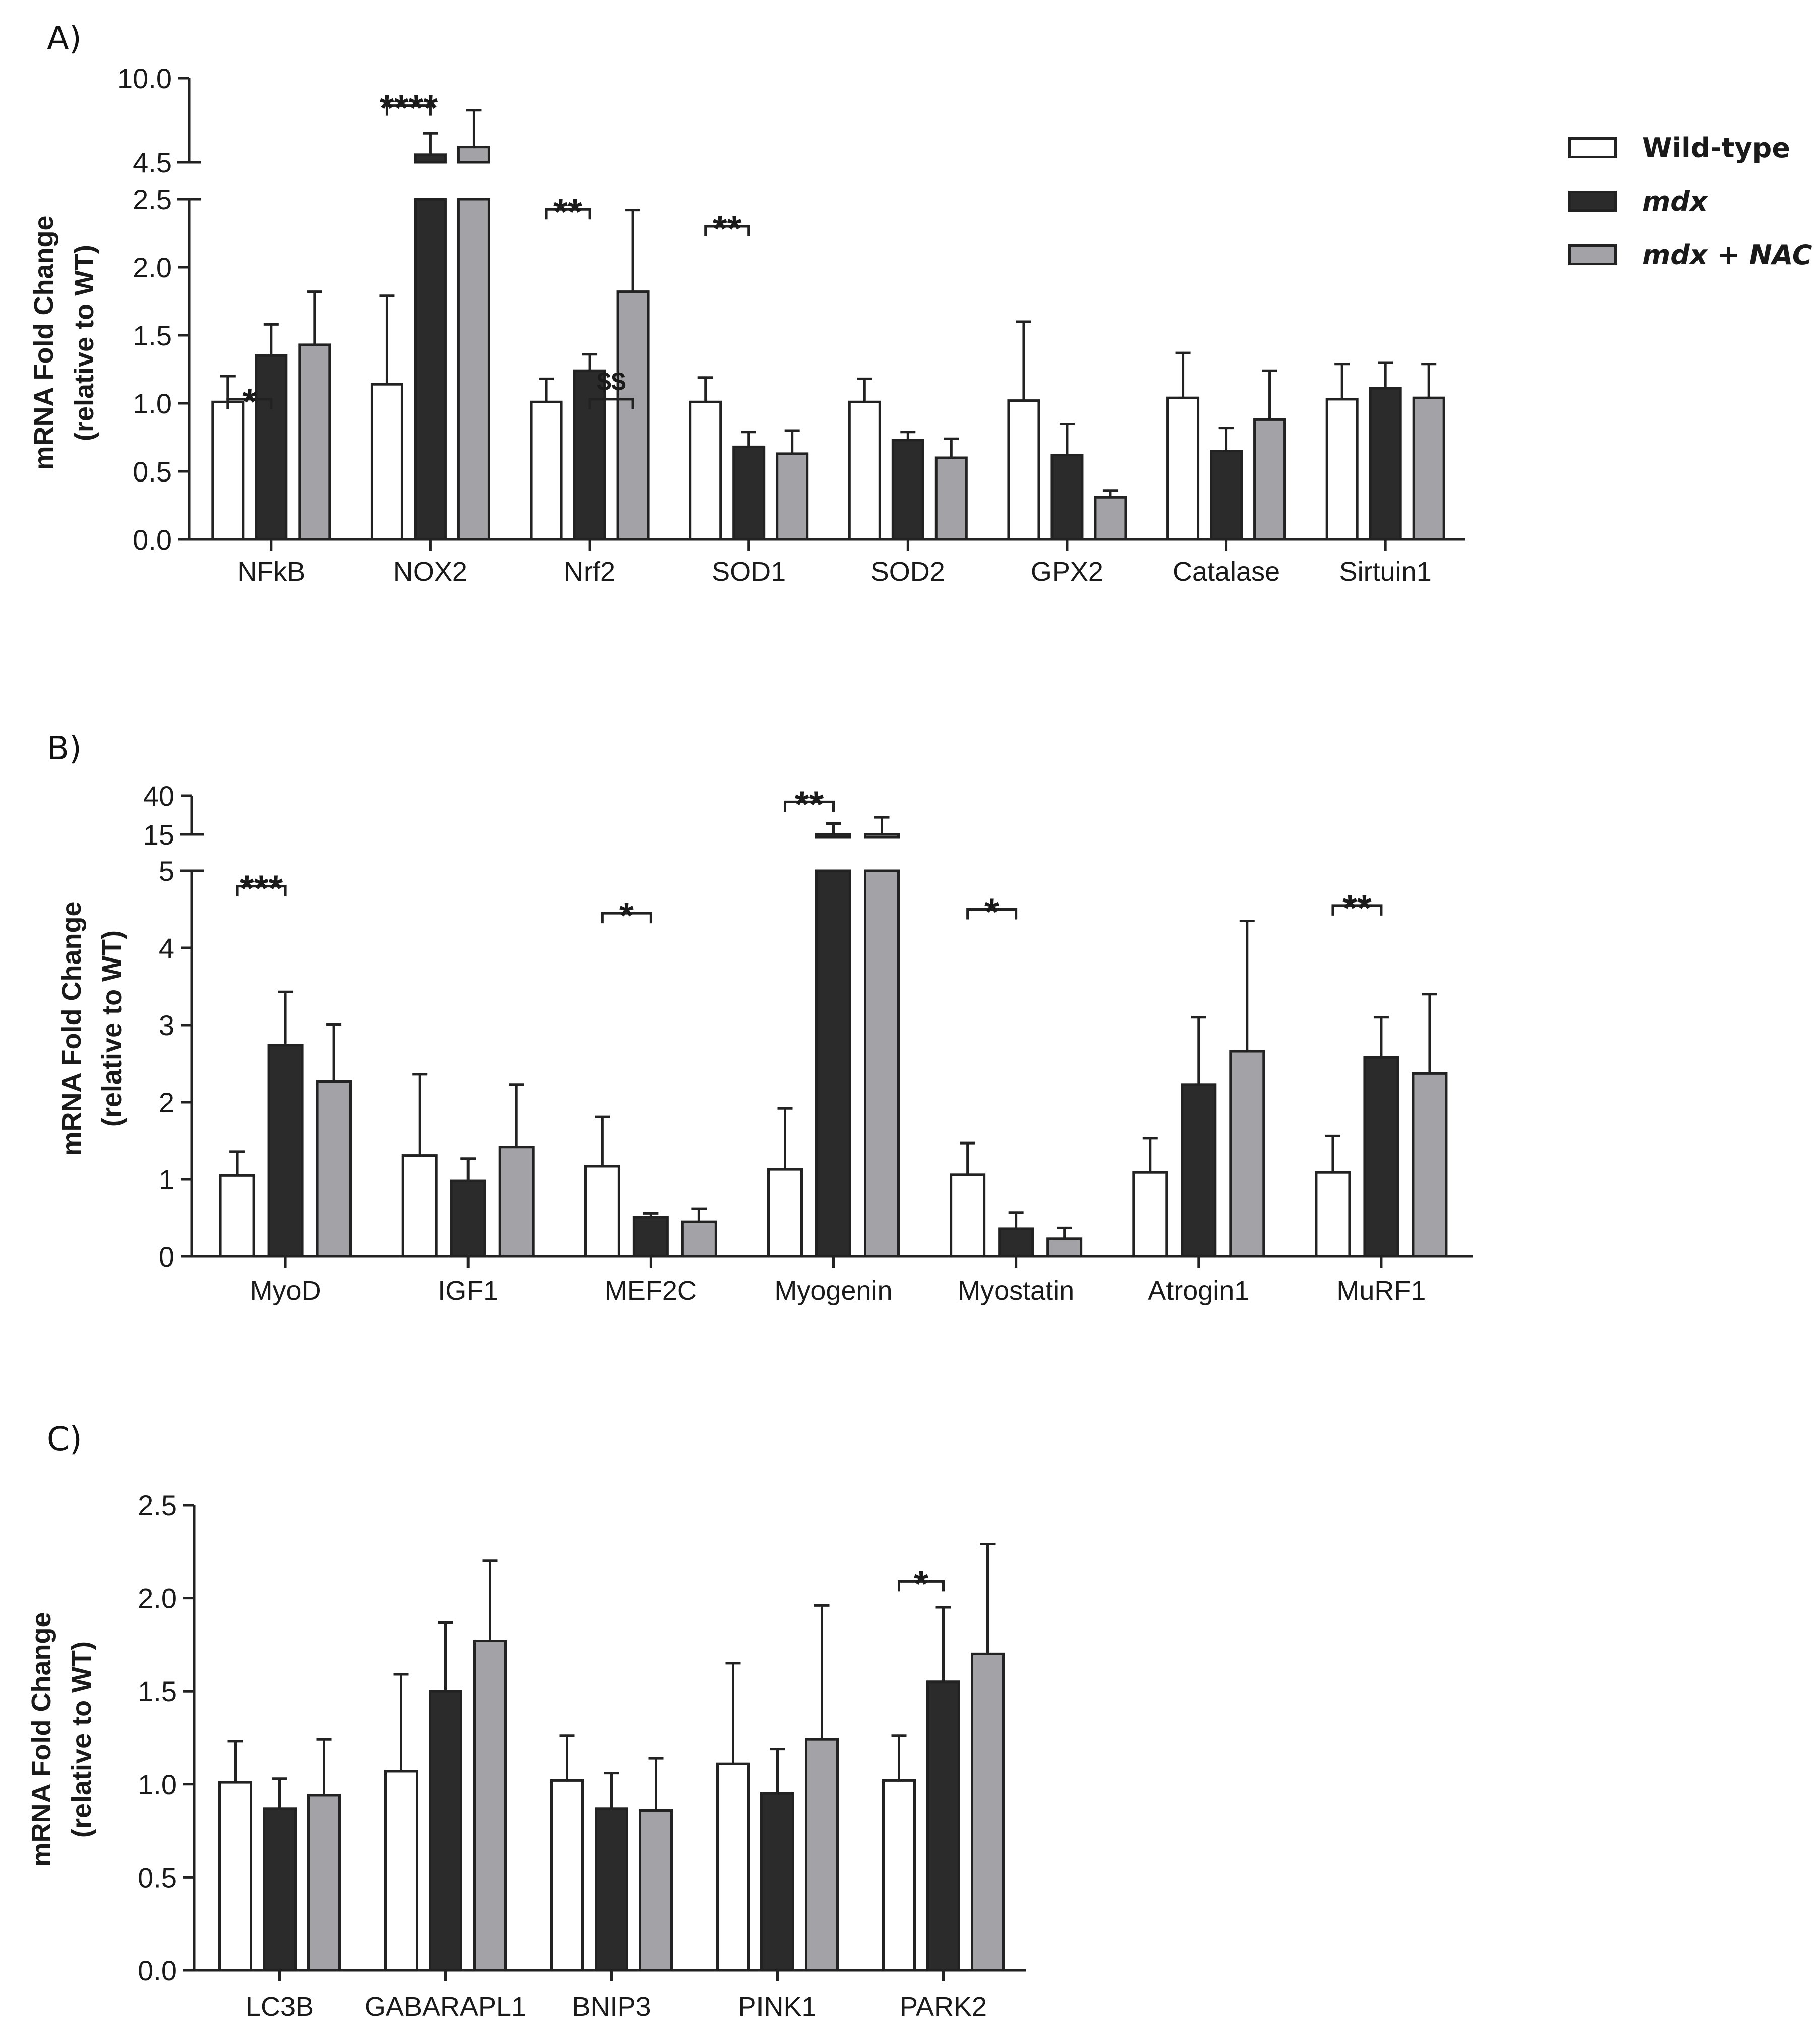 The height and width of the screenshot is (2044, 1814). Describe the element at coordinates (611, 382) in the screenshot. I see `panel-a-significance-label: $$` at that location.